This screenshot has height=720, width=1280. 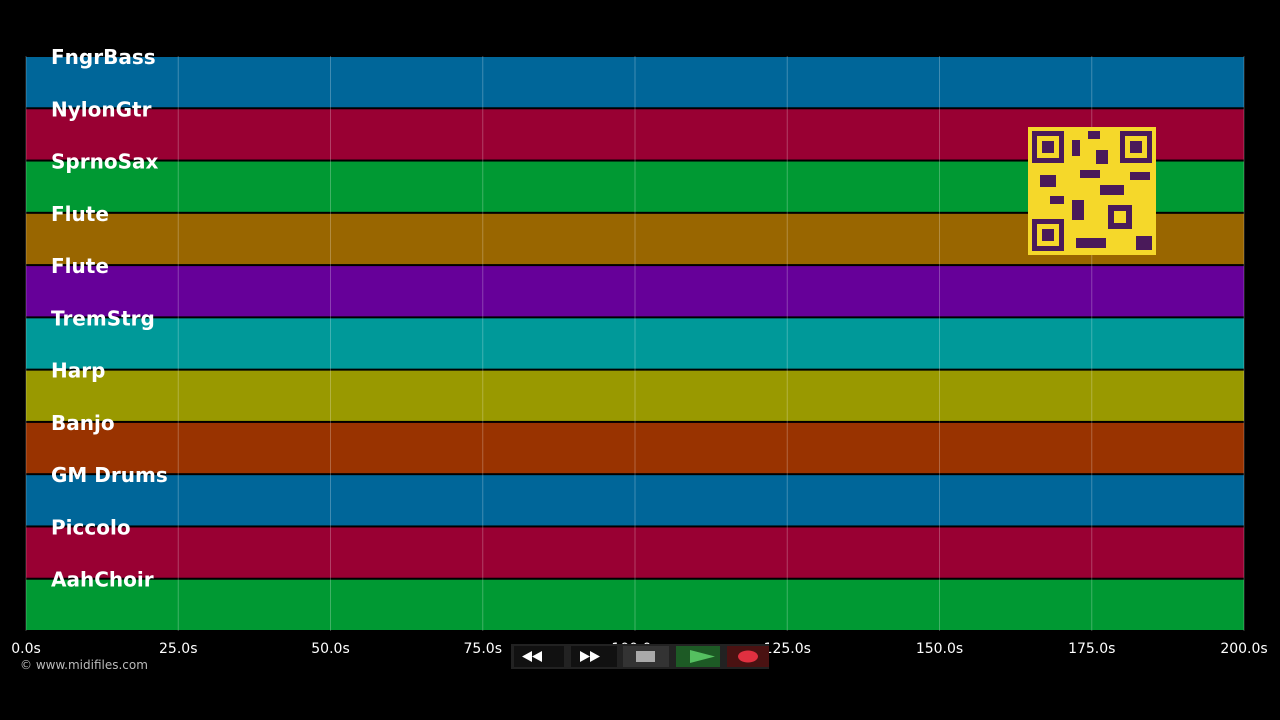 What do you see at coordinates (1091, 649) in the screenshot?
I see `tick-label: 175.0s` at bounding box center [1091, 649].